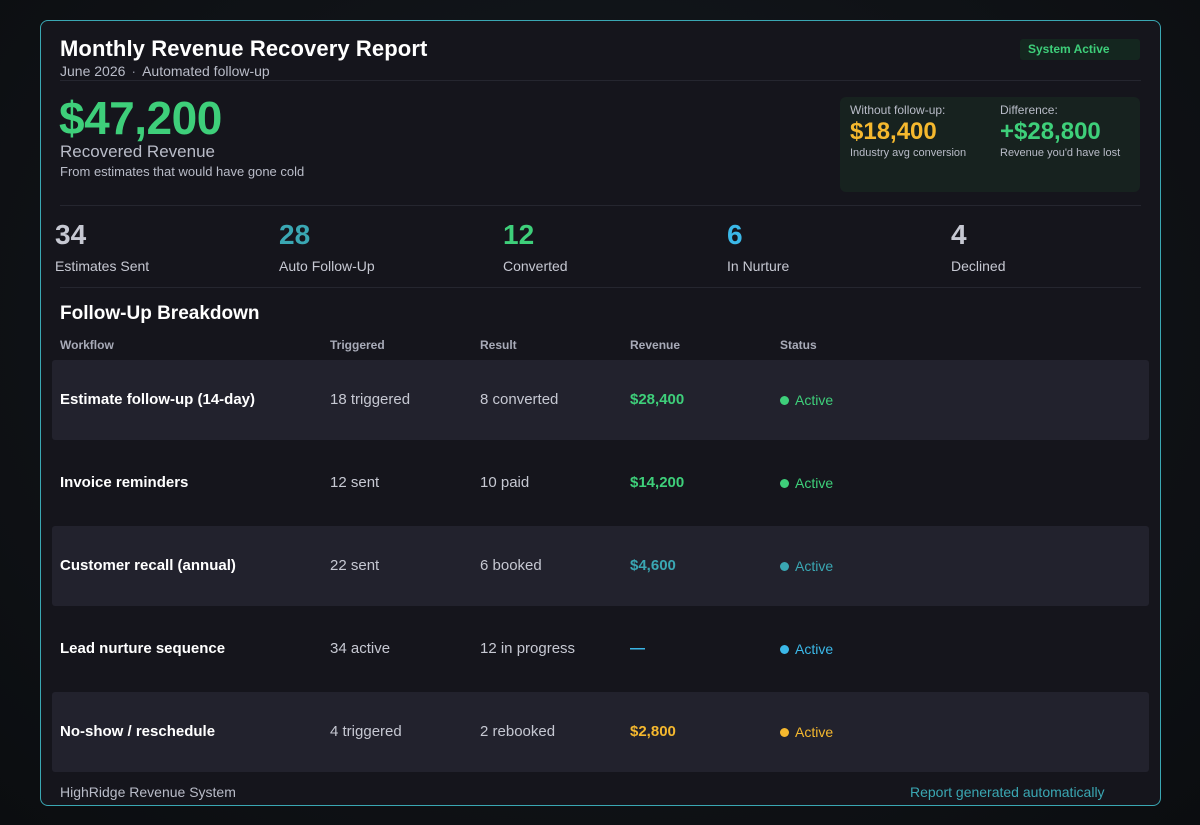 This screenshot has width=1200, height=825. Describe the element at coordinates (102, 266) in the screenshot. I see `stat-label: Estimates Sent` at that location.